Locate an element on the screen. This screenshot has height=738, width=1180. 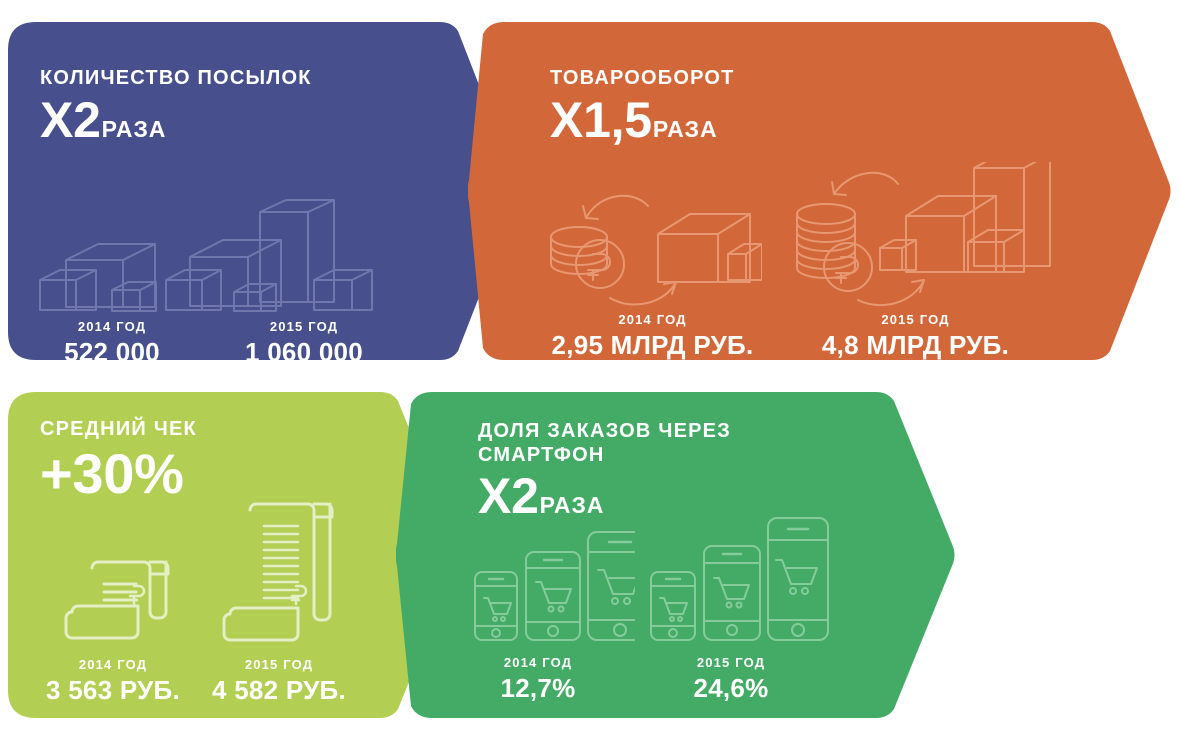
panel-smartphone-share-stat-2014: 2014 ГОД 12,7% is located at coordinates (538, 679).